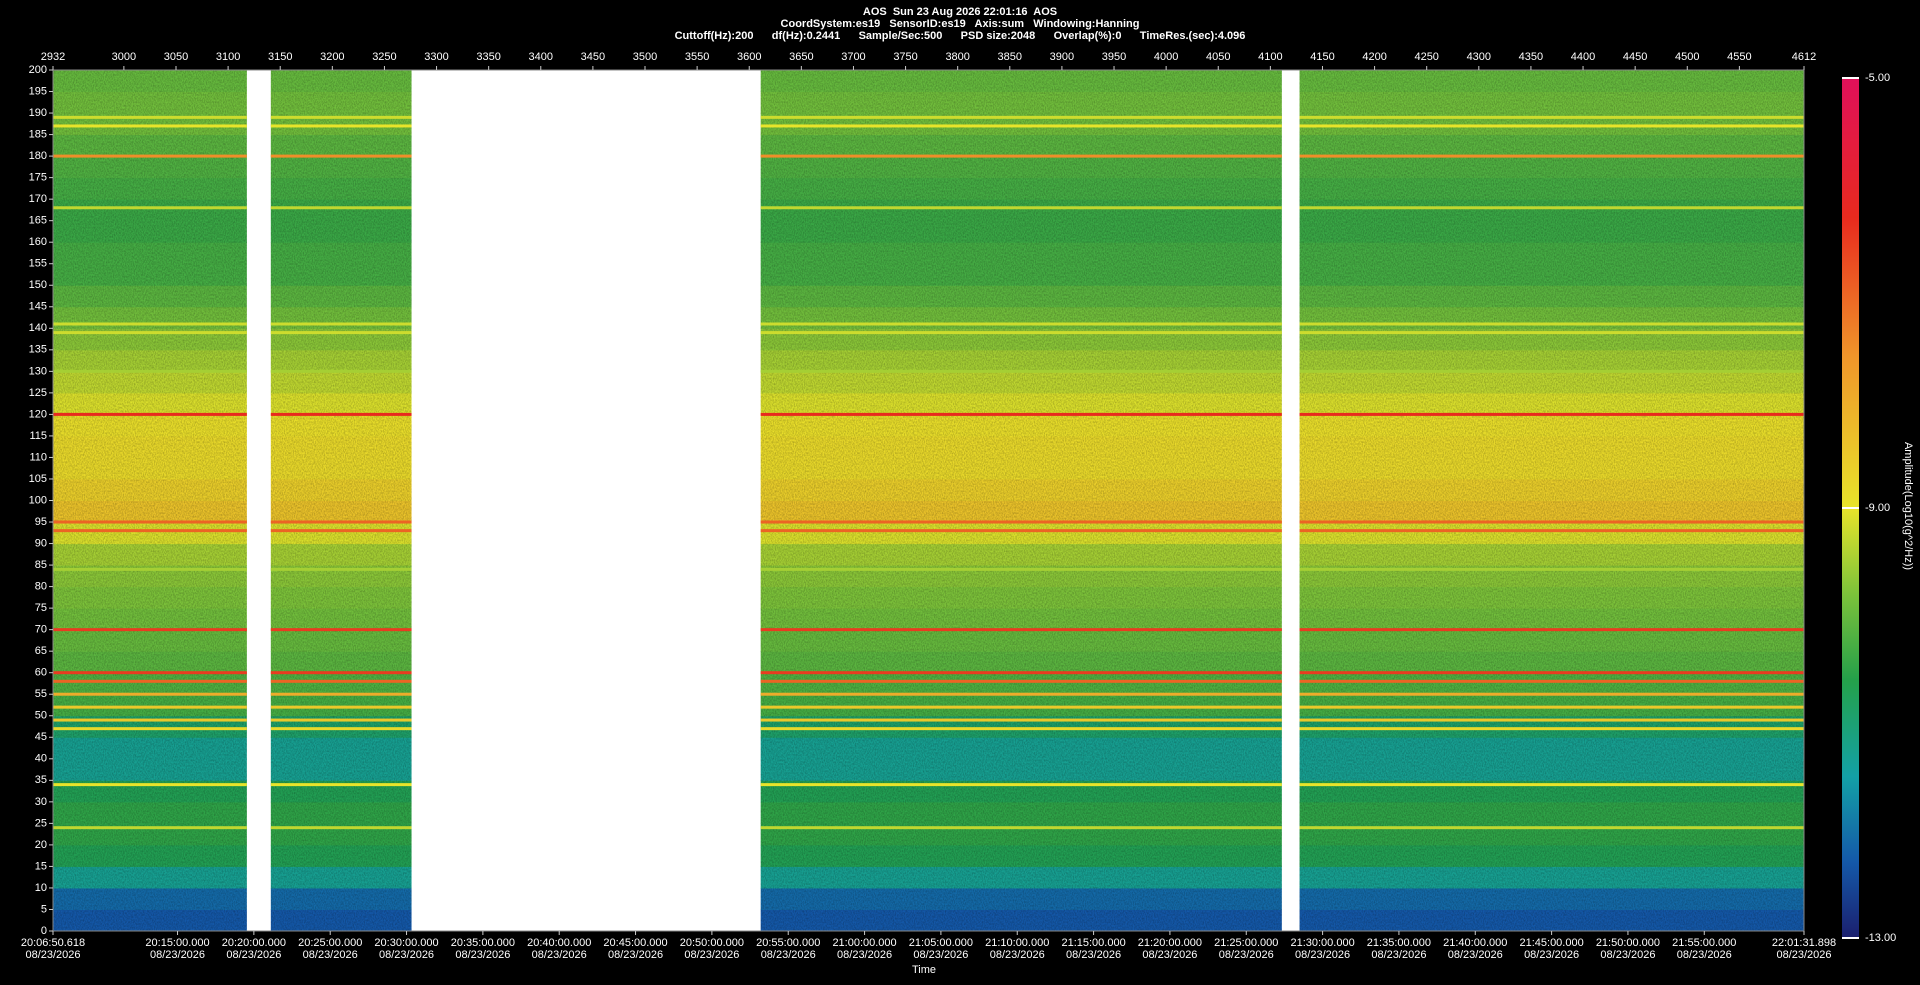 This screenshot has width=1920, height=985. What do you see at coordinates (941, 943) in the screenshot?
I see `x-tick-label: 21:05:00.000` at bounding box center [941, 943].